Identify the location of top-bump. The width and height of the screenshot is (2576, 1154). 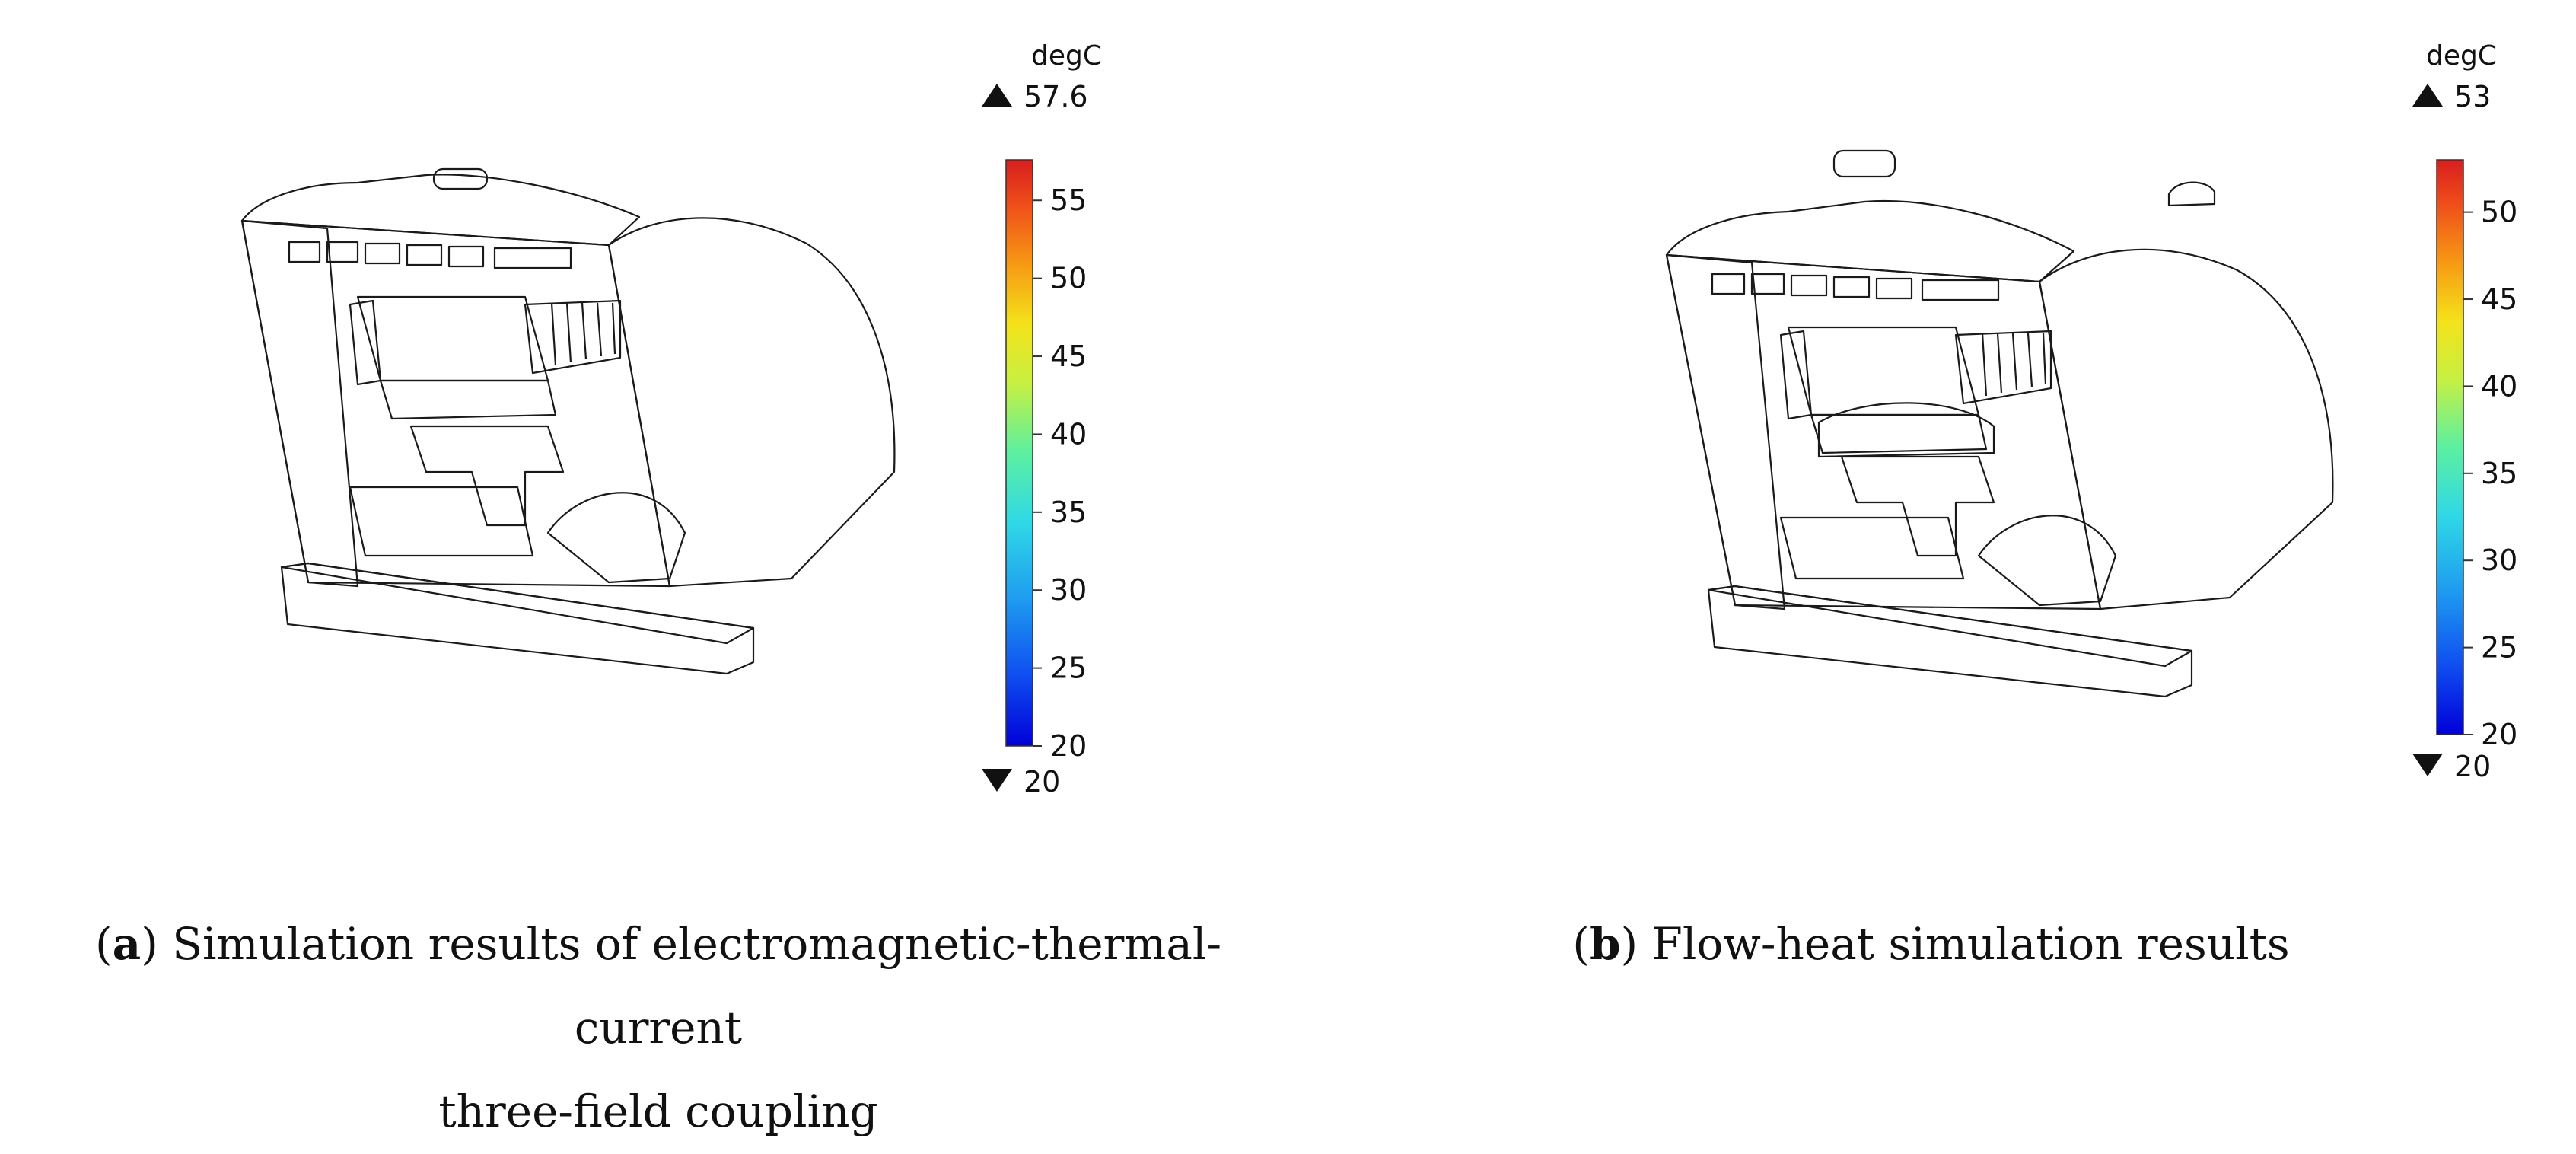
(460, 179).